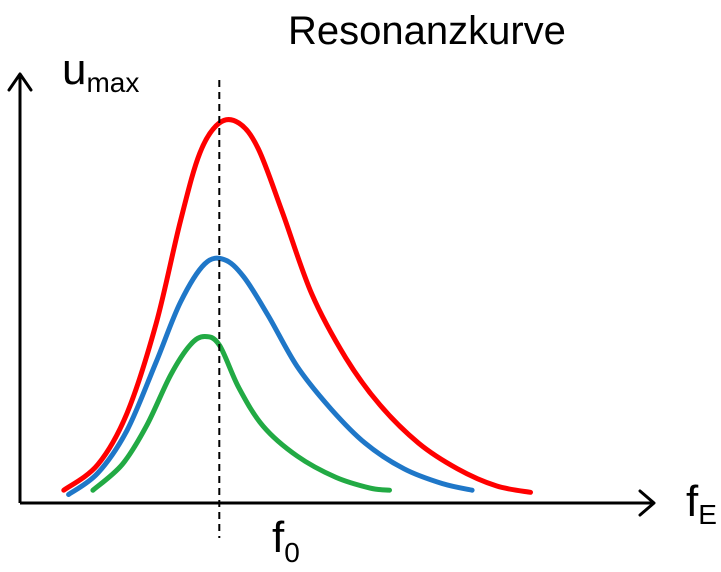 The height and width of the screenshot is (572, 721). Describe the element at coordinates (20, 82) in the screenshot. I see `y-axis-arrow` at that location.